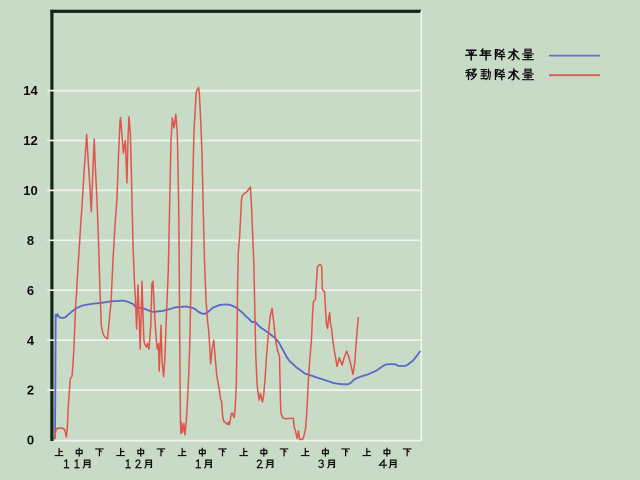  Describe the element at coordinates (30, 390) in the screenshot. I see `svg-text: 2` at that location.